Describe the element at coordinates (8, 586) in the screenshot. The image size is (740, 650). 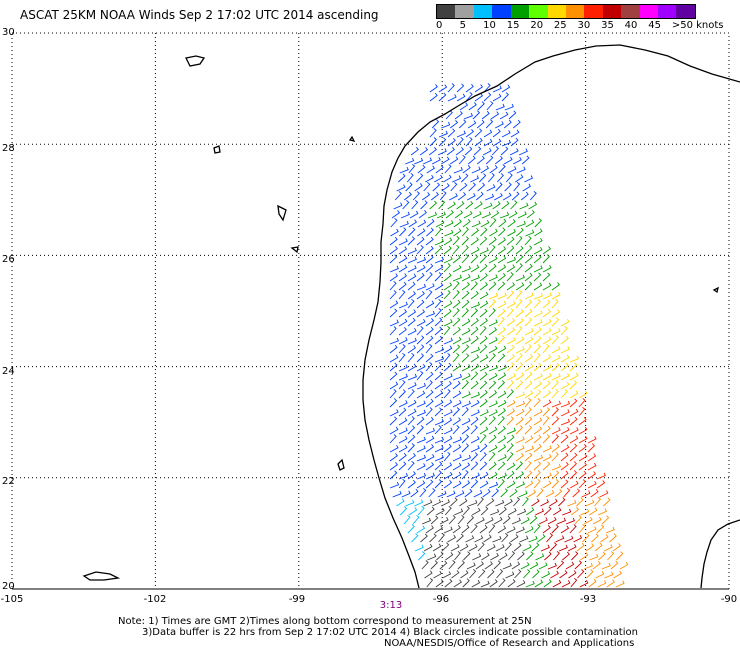
I see `lat-label: 20` at that location.